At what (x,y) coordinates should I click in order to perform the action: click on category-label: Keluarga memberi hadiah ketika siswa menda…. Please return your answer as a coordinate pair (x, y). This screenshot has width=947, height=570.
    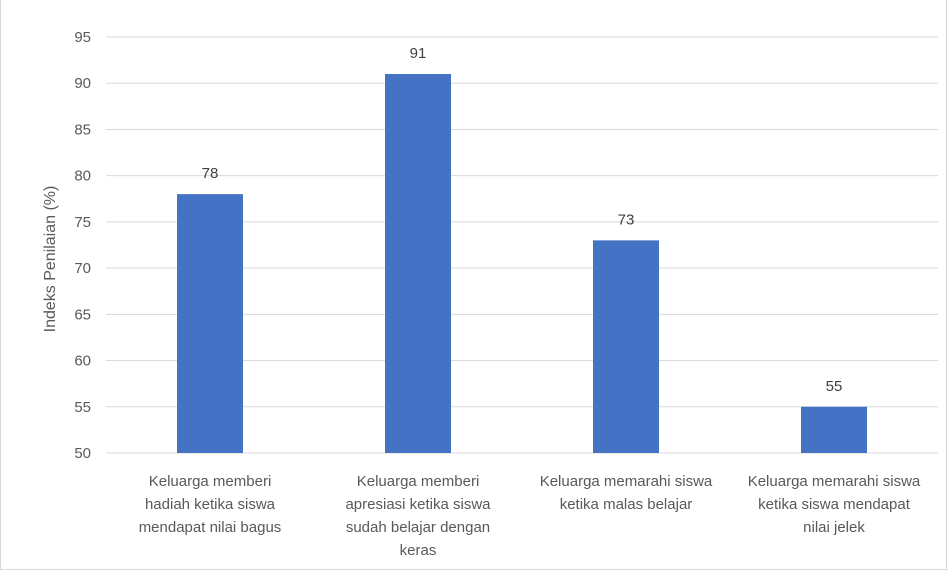
    Looking at the image, I should click on (210, 504).